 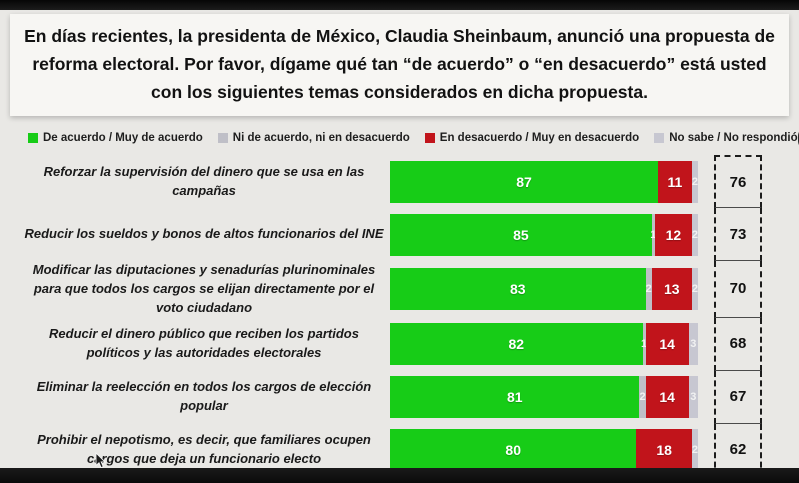 What do you see at coordinates (738, 397) in the screenshot?
I see `saldo-value: 67` at bounding box center [738, 397].